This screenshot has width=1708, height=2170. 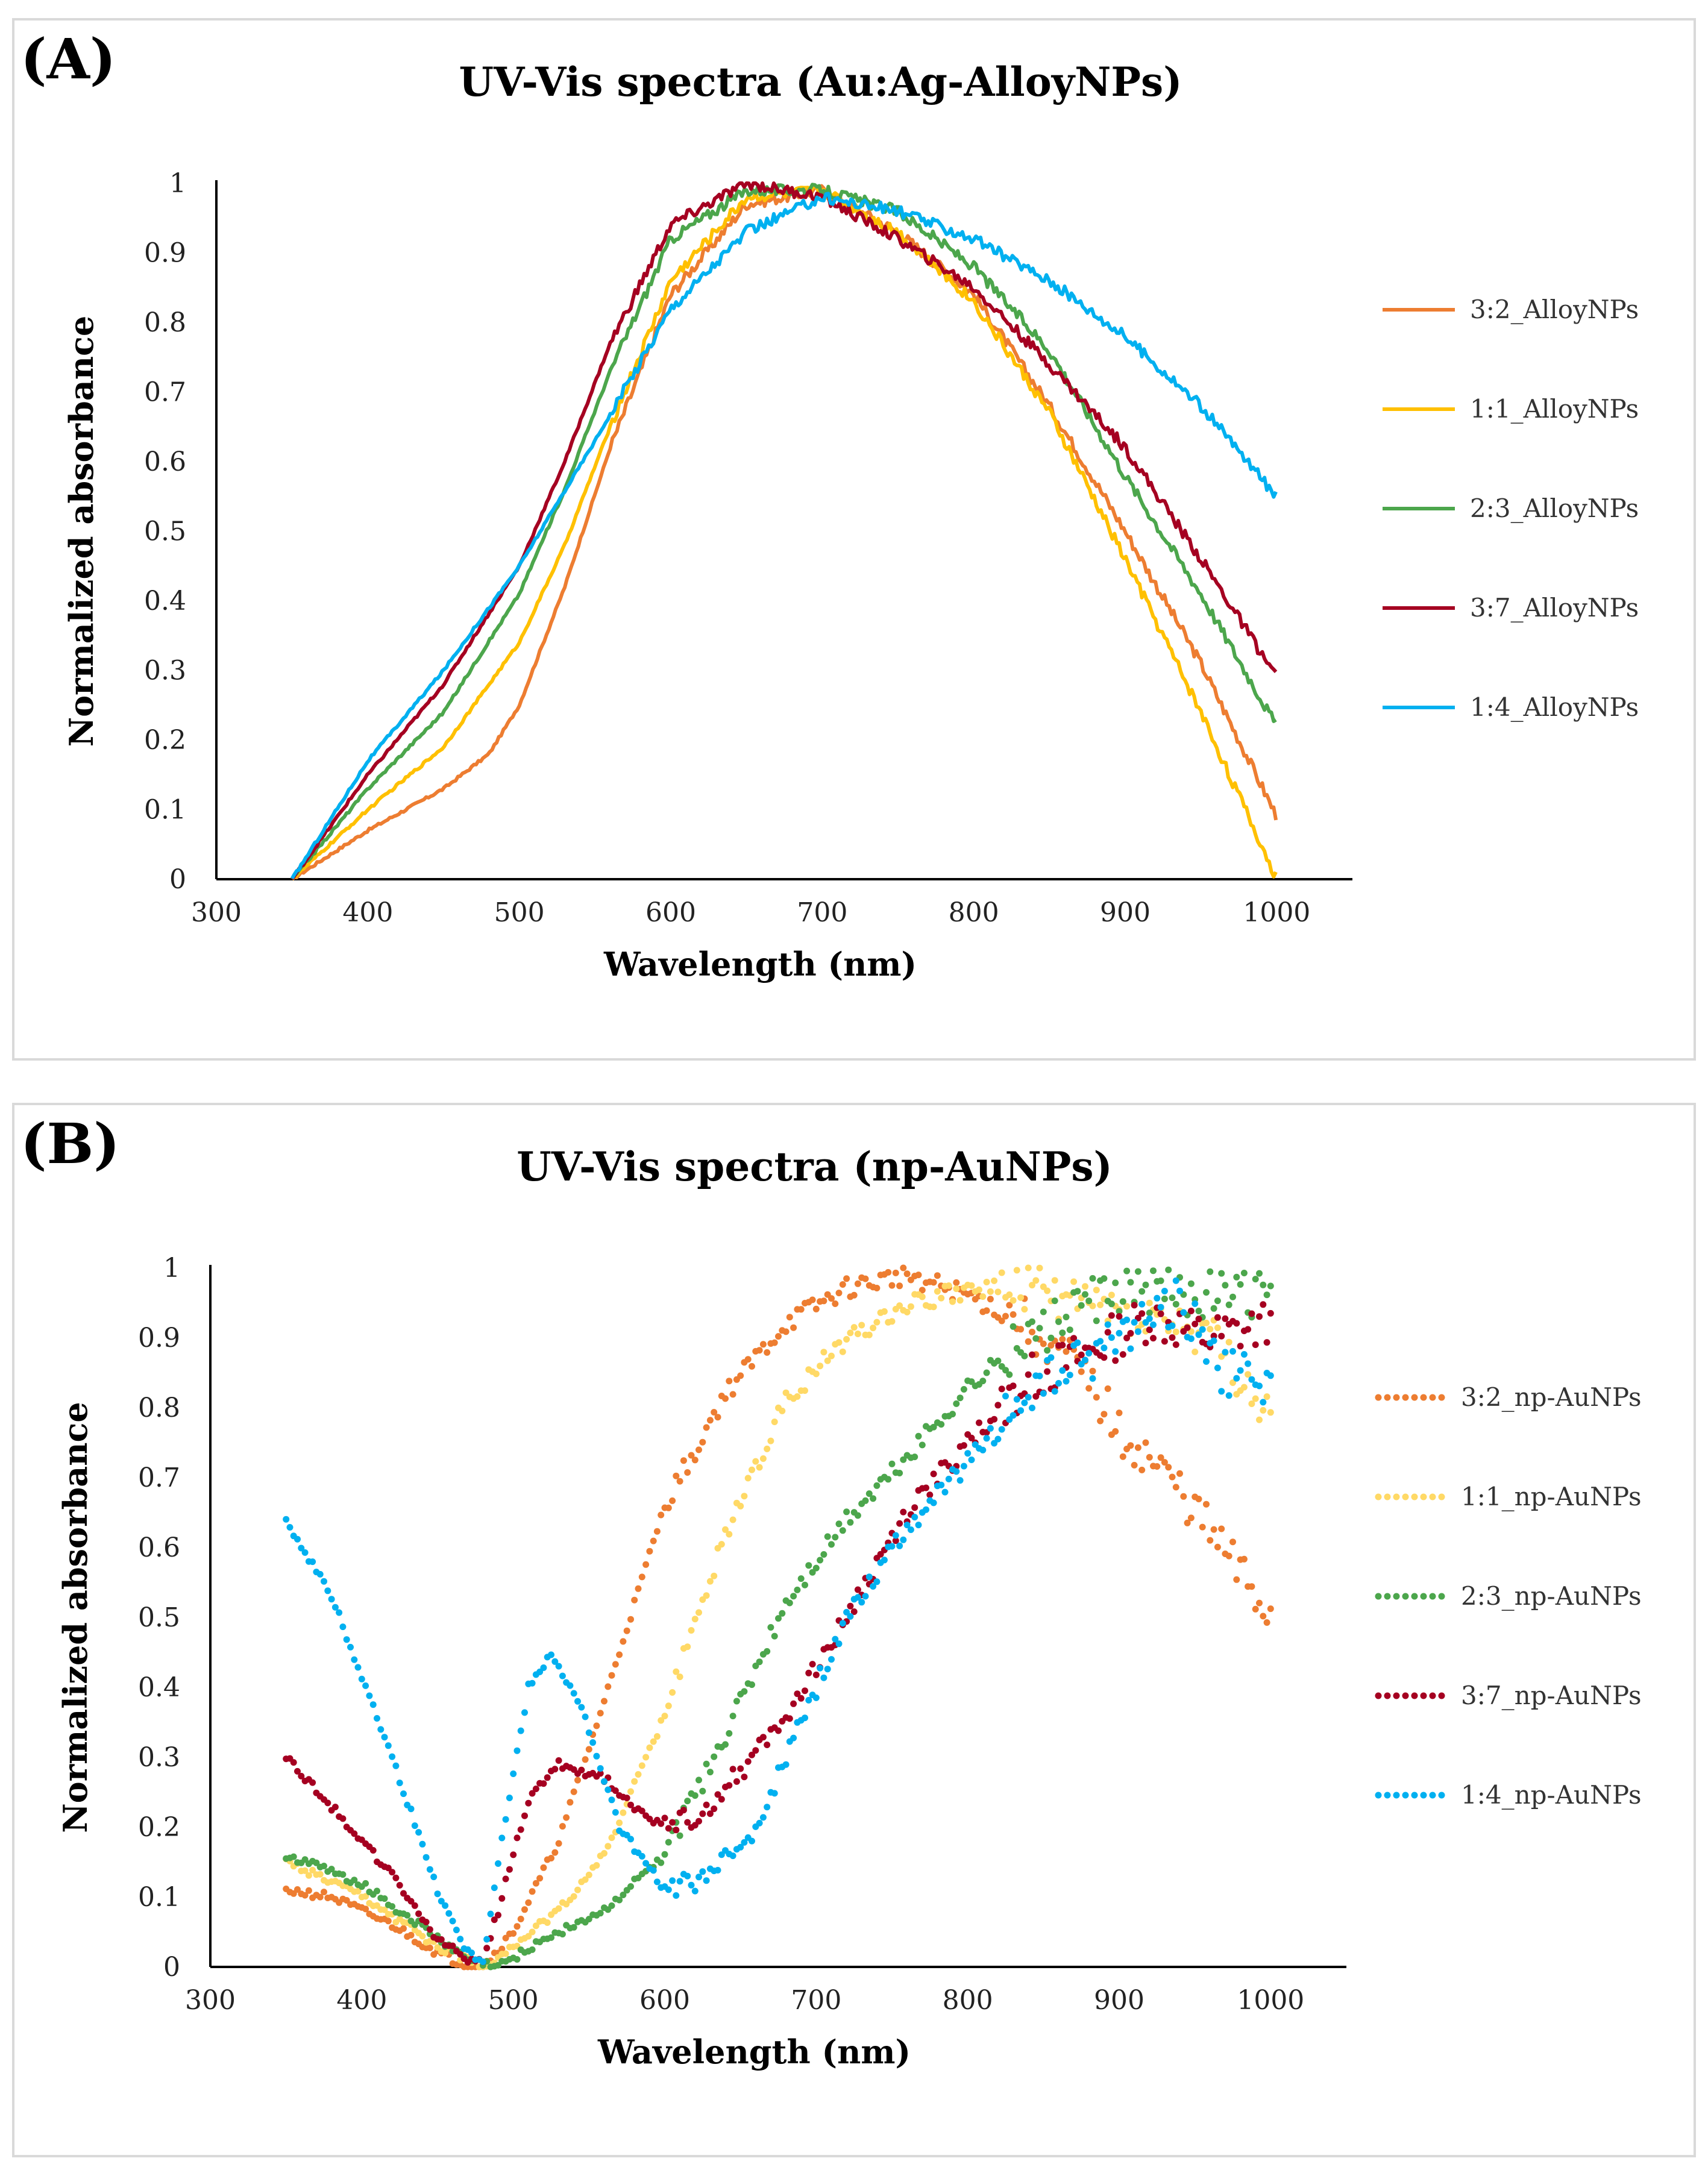 I want to click on y-tick-label: 0.2, so click(x=159, y=1828).